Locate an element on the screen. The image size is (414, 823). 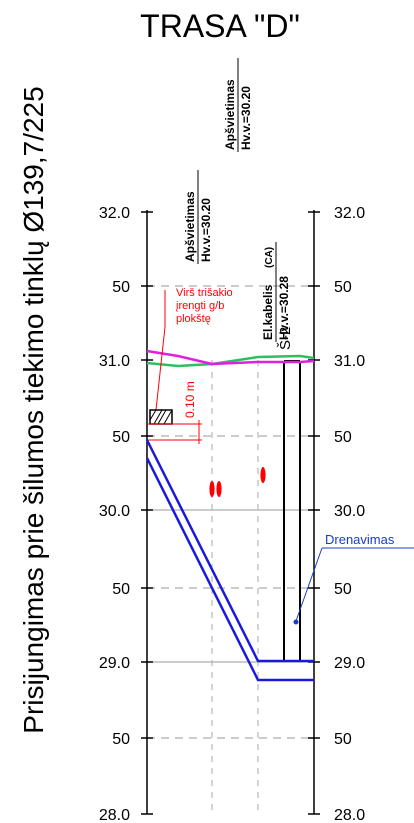
crossing-level: Hv.v.=30.28 is located at coordinates (284, 308).